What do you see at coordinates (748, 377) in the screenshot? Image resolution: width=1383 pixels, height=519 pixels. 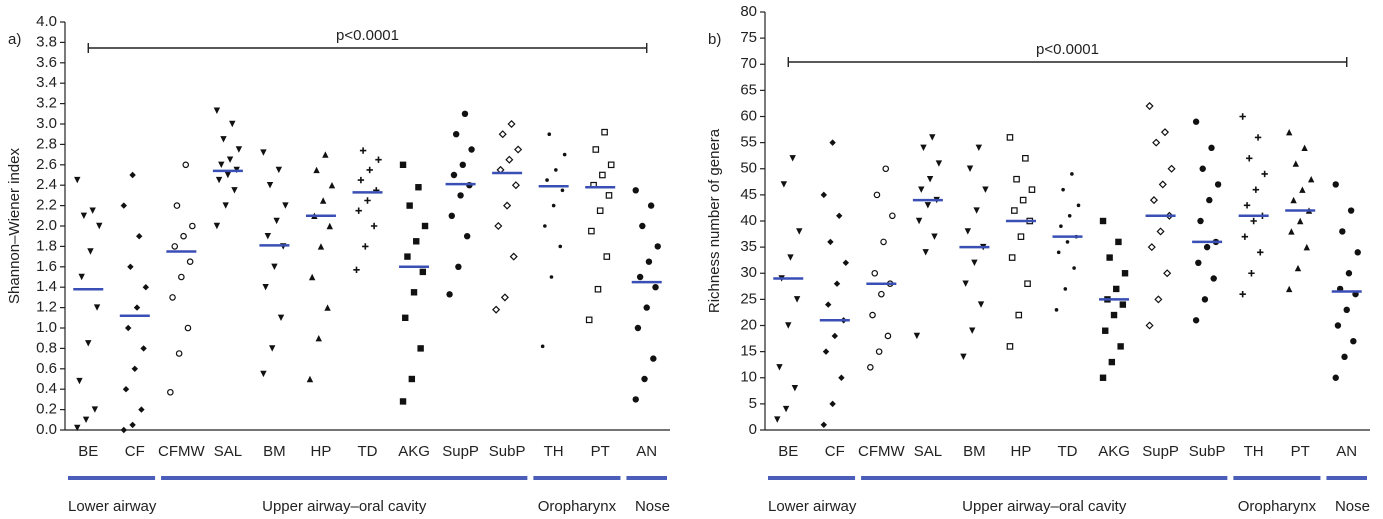 I see `y-tick-label: 10` at bounding box center [748, 377].